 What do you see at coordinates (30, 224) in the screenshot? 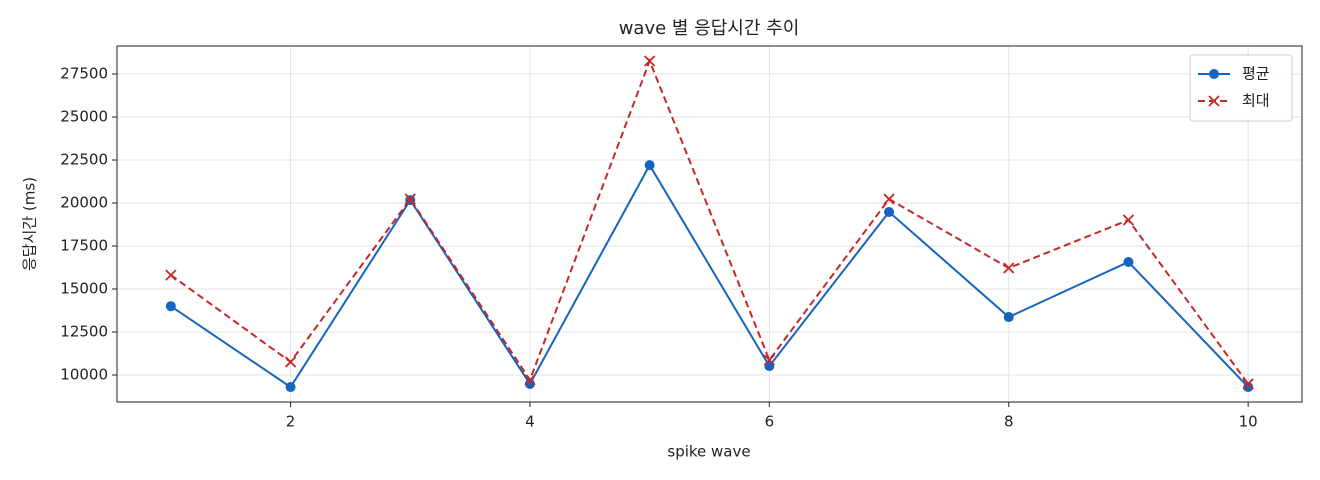
I see `y-axis-label: 응답시간 (ms)` at bounding box center [30, 224].